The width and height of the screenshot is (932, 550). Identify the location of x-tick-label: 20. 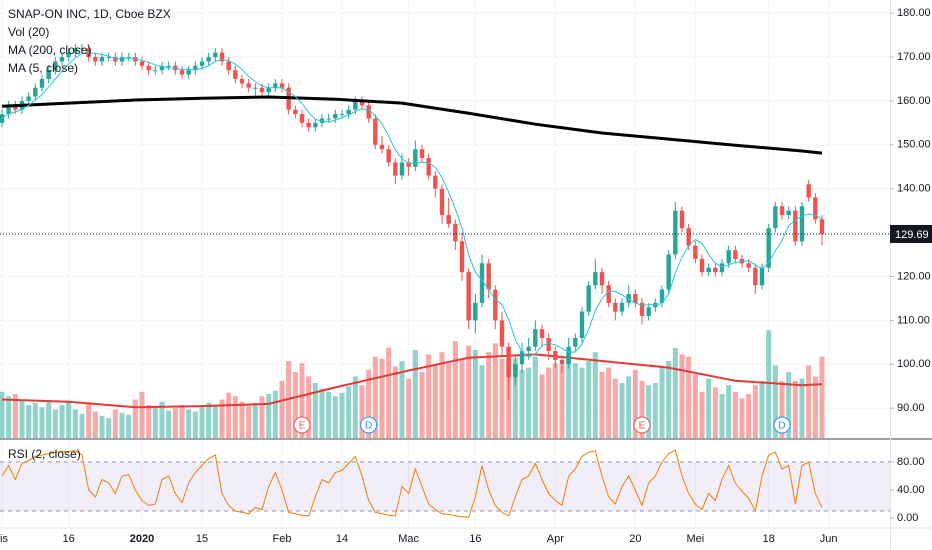
(635, 539).